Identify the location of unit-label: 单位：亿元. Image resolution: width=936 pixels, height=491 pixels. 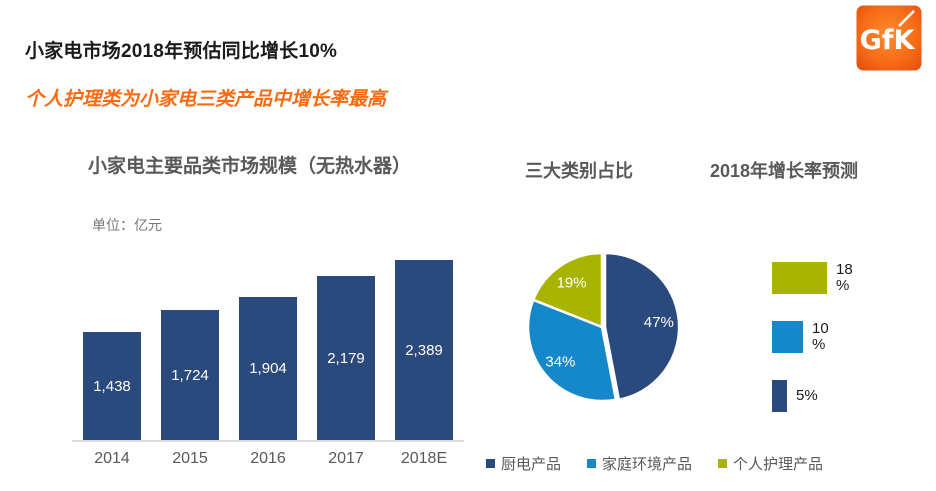
(127, 225).